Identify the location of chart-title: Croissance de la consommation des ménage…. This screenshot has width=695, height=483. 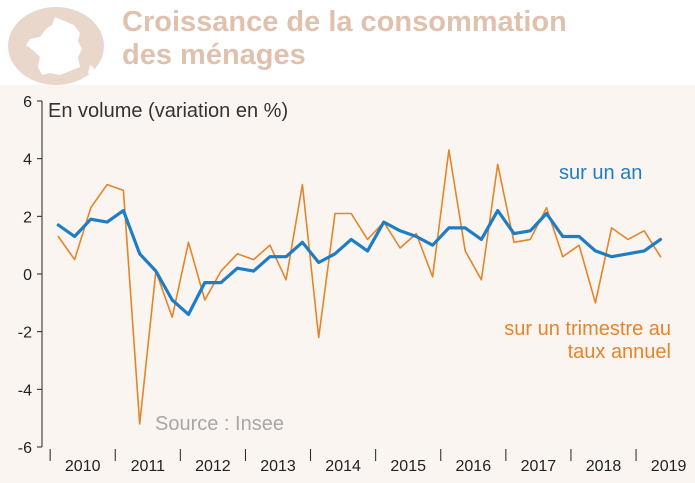
(402, 39).